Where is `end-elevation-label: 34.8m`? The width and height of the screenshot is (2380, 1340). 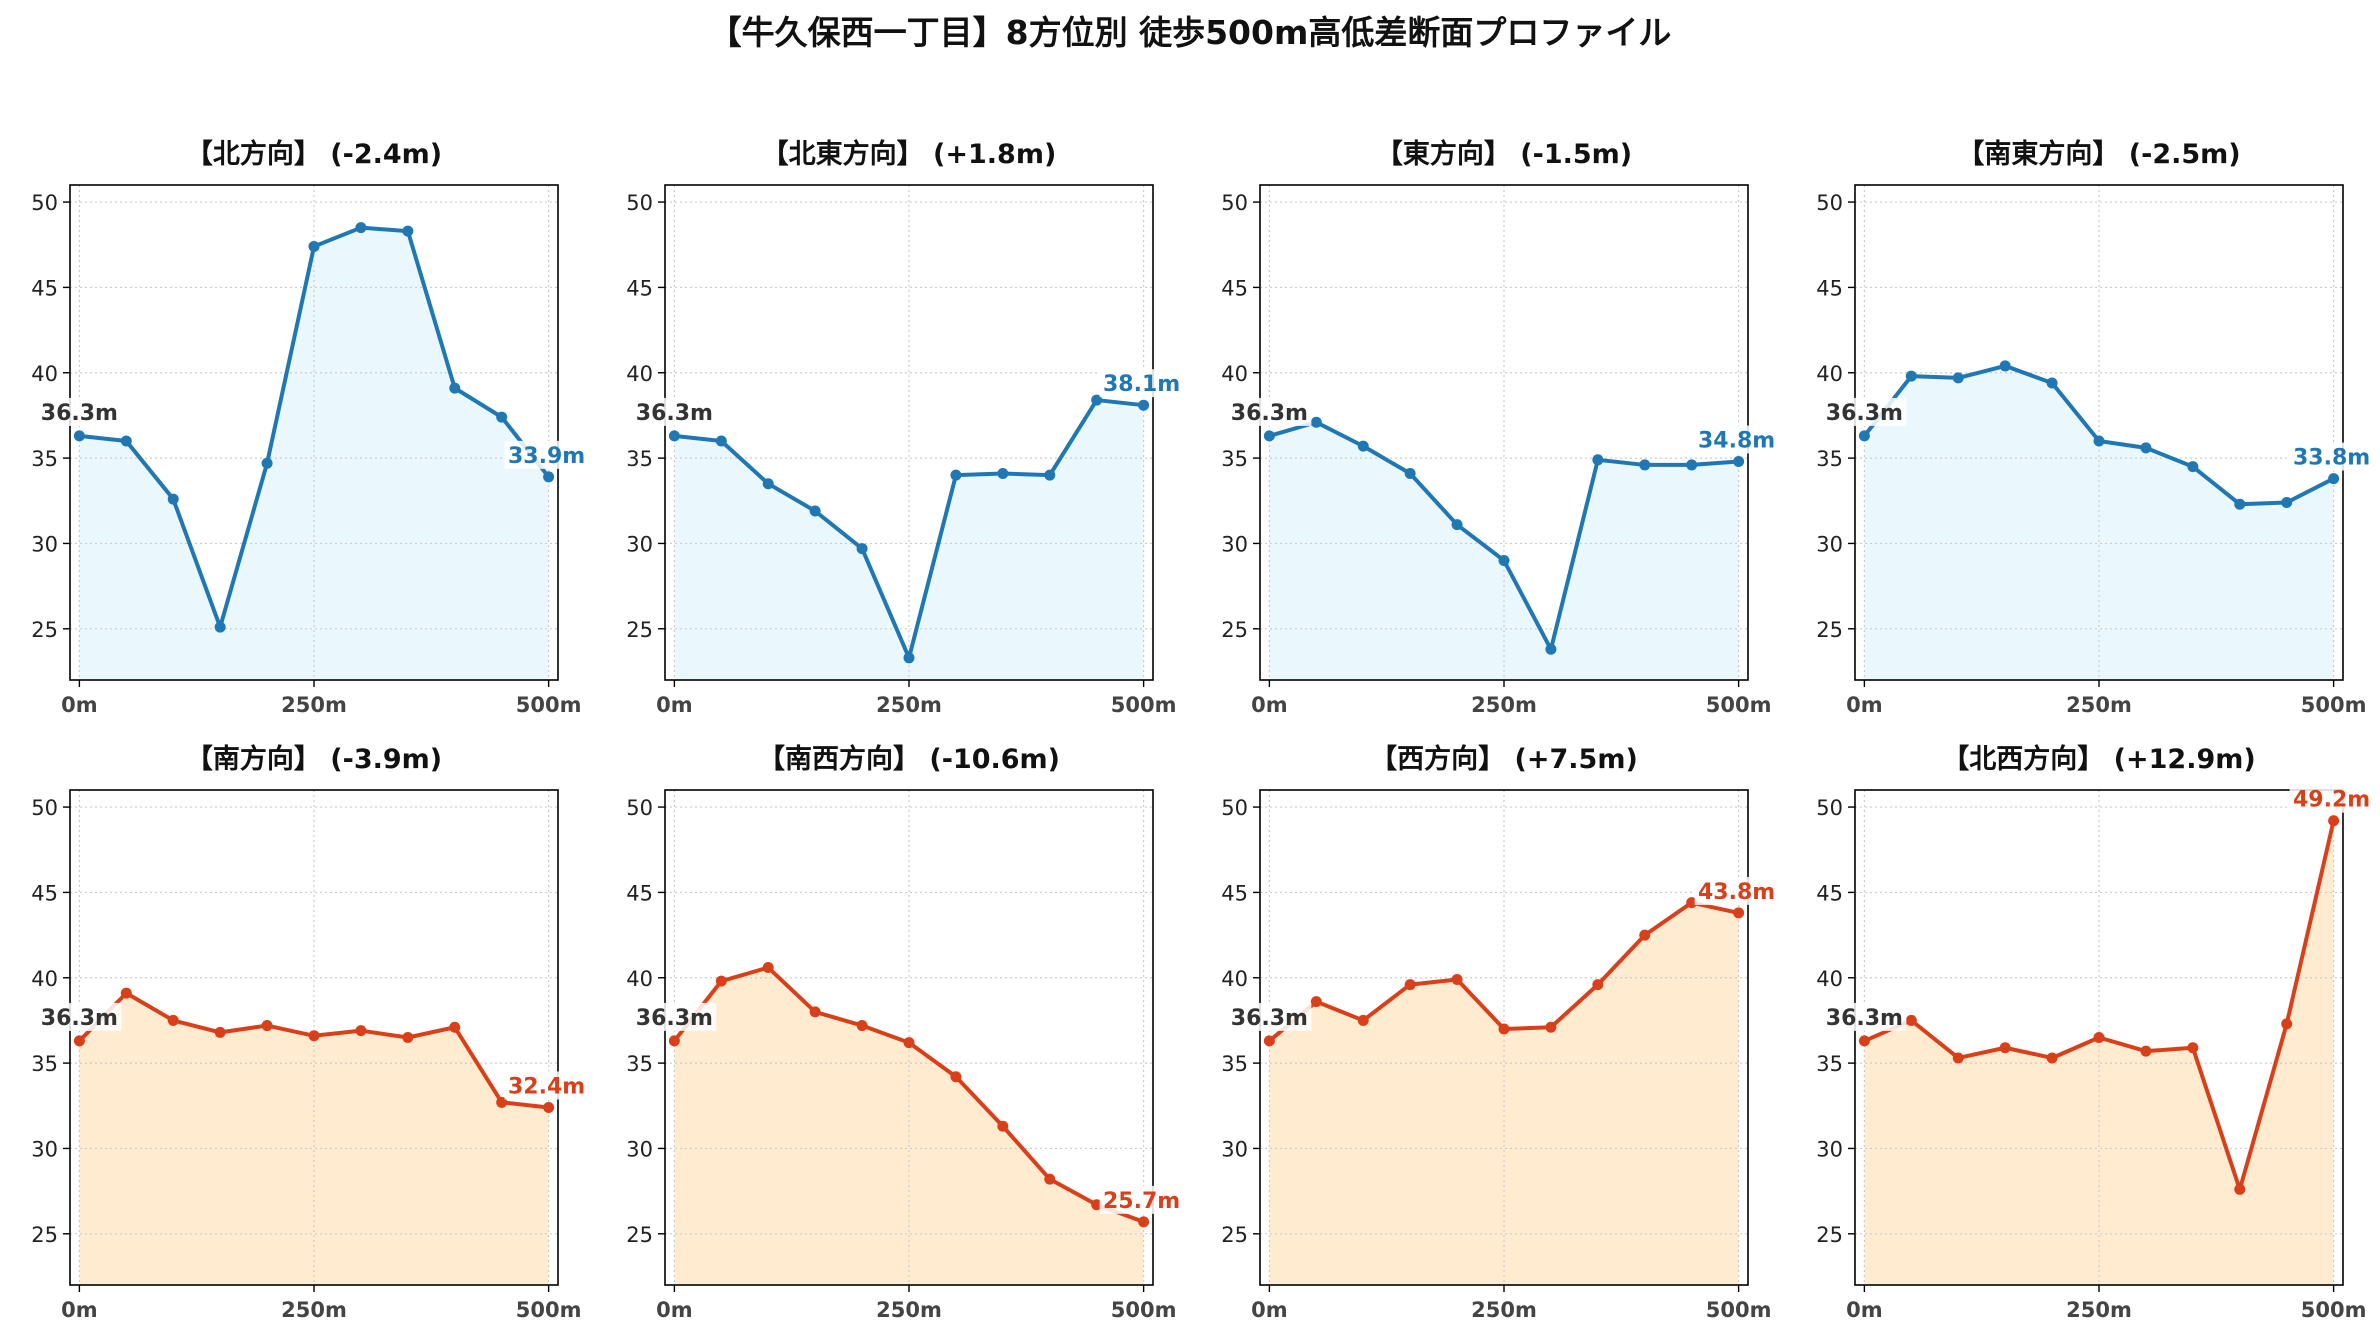 end-elevation-label: 34.8m is located at coordinates (1736, 441).